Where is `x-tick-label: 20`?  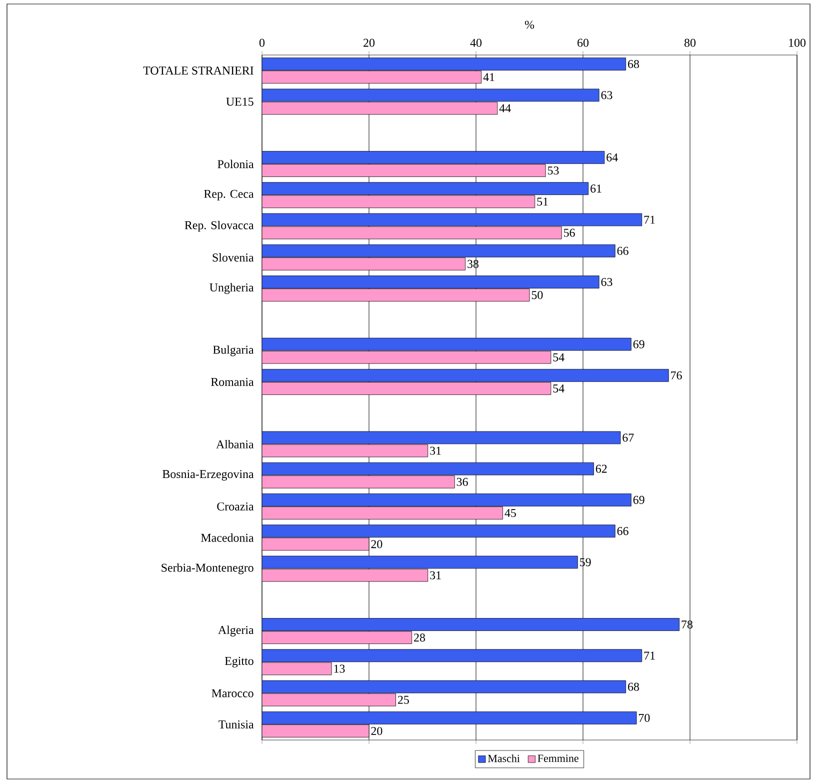
x-tick-label: 20 is located at coordinates (369, 42).